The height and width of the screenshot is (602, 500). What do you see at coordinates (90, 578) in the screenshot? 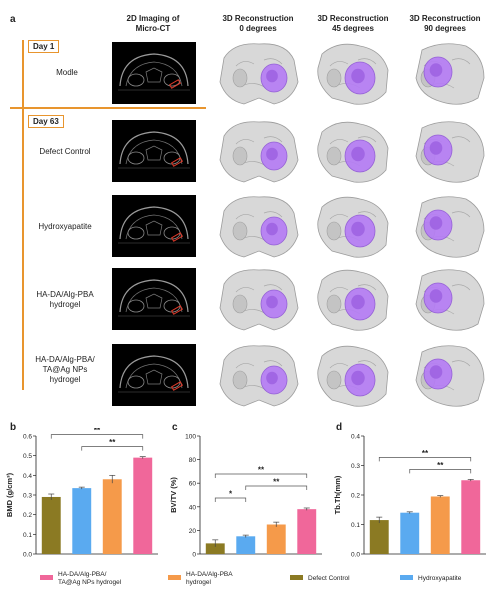
I see `legend-label-agnp: HA-DA/Alg-PBA/ TA@Ag NPs hydrogel` at bounding box center [90, 578].